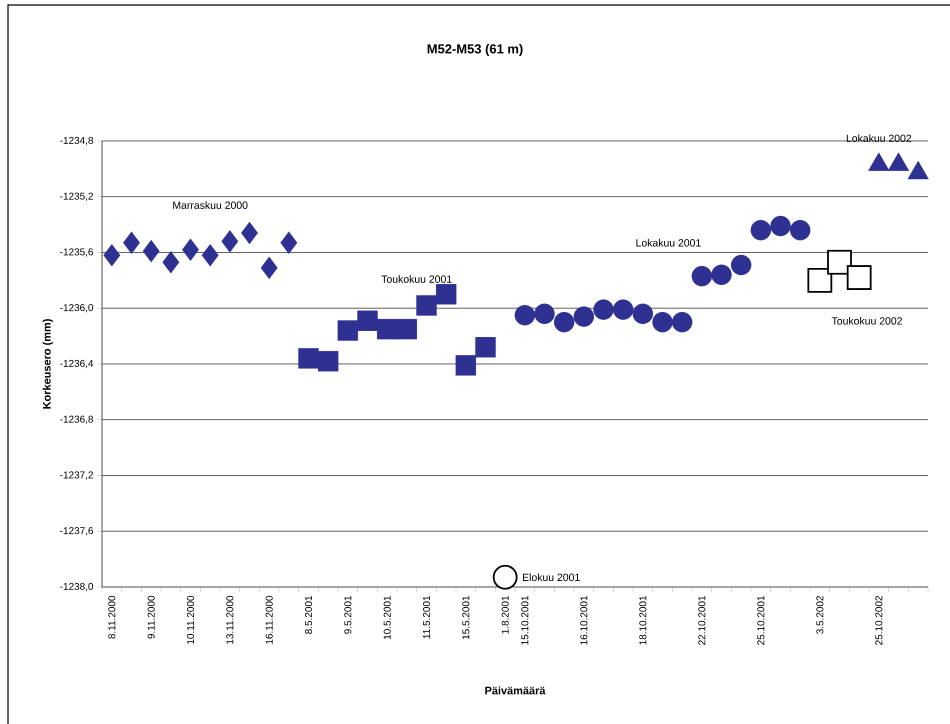 This screenshot has height=724, width=950. Describe the element at coordinates (47, 364) in the screenshot. I see `y-axis-title: Korkeusero (mm)` at that location.